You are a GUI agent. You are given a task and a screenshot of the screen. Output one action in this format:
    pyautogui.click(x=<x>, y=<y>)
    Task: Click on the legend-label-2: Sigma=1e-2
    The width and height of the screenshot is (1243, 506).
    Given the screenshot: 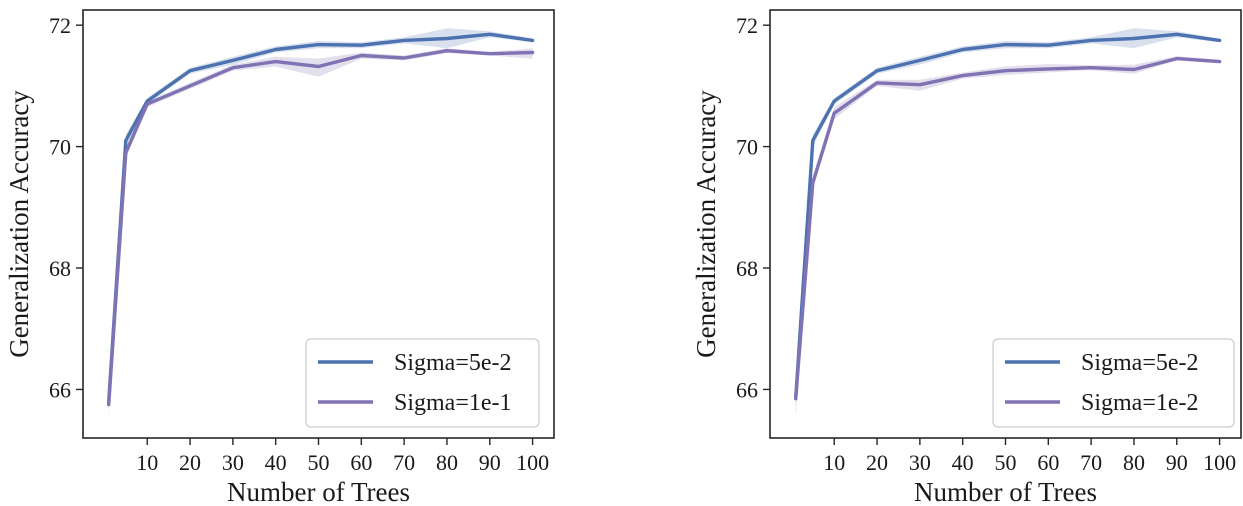 What is the action you would take?
    pyautogui.click(x=1140, y=403)
    